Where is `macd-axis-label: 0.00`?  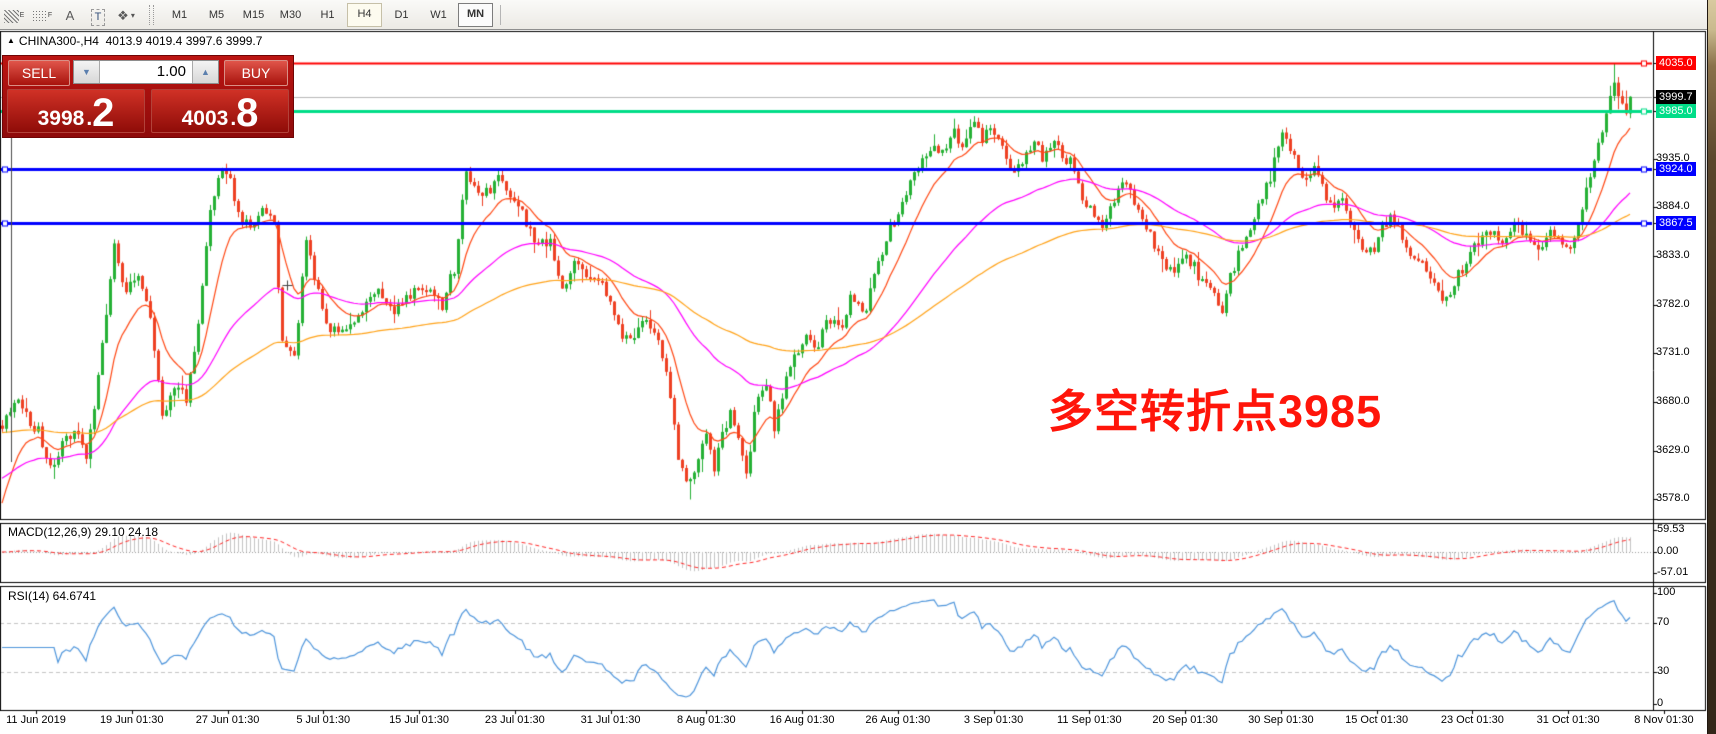 macd-axis-label: 0.00 is located at coordinates (1668, 551).